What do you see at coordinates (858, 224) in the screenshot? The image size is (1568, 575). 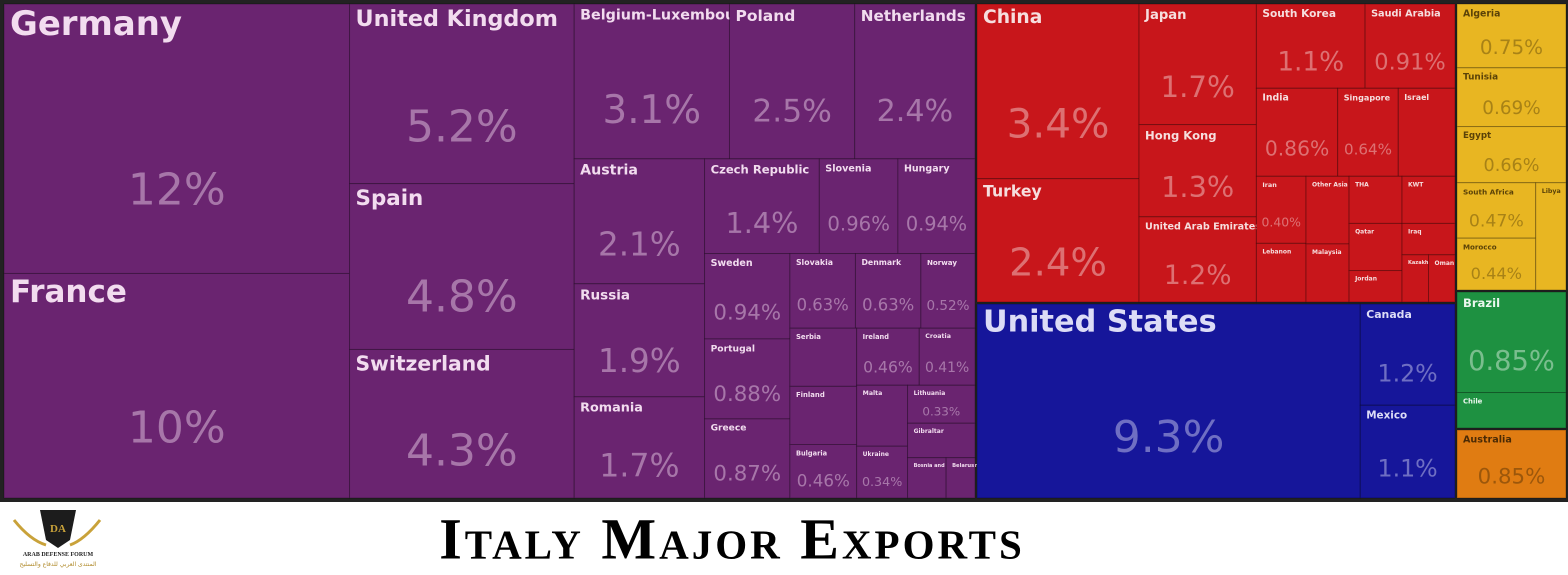 I see `tile-value: 0.96%` at bounding box center [858, 224].